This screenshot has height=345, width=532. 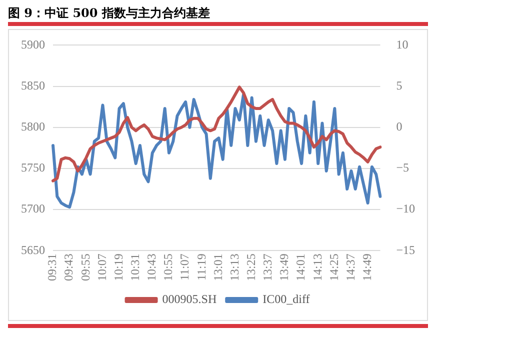 What do you see at coordinates (402, 44) in the screenshot?
I see `y2-tick-label: 10` at bounding box center [402, 44].